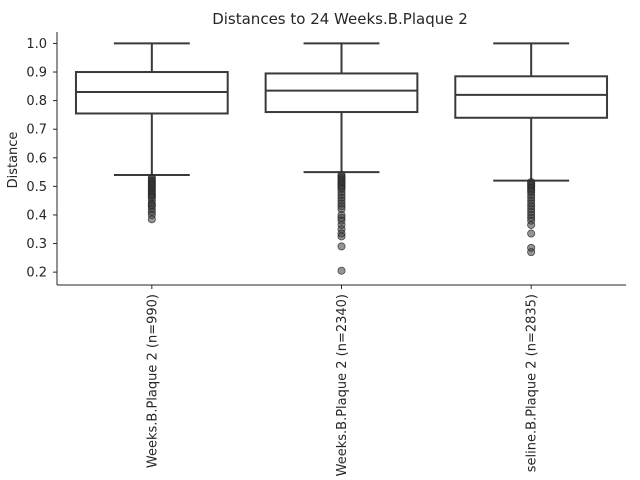  I want to click on x-tick-label: Weeks.B.Plaque 2 (n=2340), so click(342, 385).